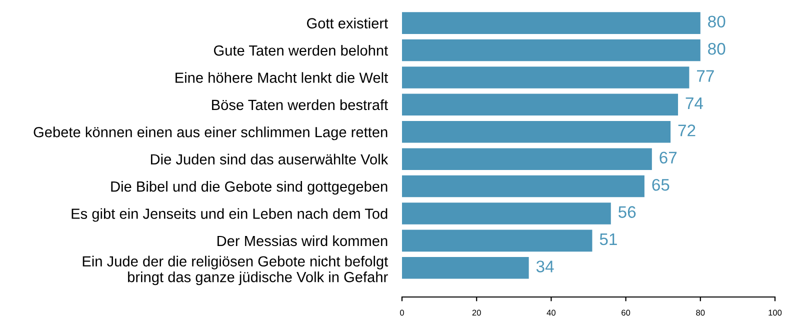  Describe the element at coordinates (235, 271) in the screenshot. I see `y-tick-label: Ein Jude der die religiösen Gebote nicht befolgt bringt das ganze jüdische Volk in Gefahr` at that location.